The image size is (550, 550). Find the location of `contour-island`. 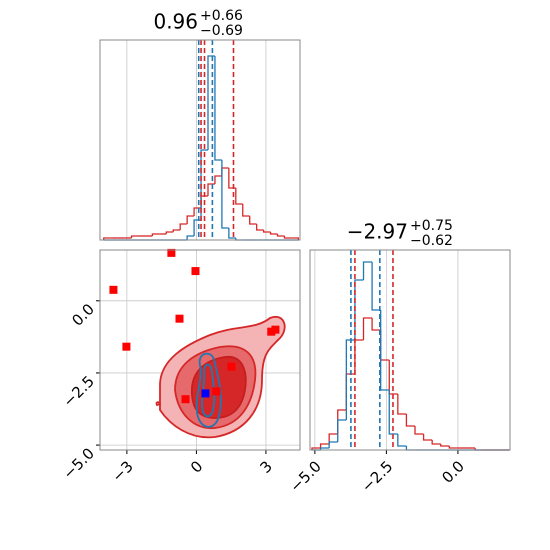

contour-island is located at coordinates (158, 404).